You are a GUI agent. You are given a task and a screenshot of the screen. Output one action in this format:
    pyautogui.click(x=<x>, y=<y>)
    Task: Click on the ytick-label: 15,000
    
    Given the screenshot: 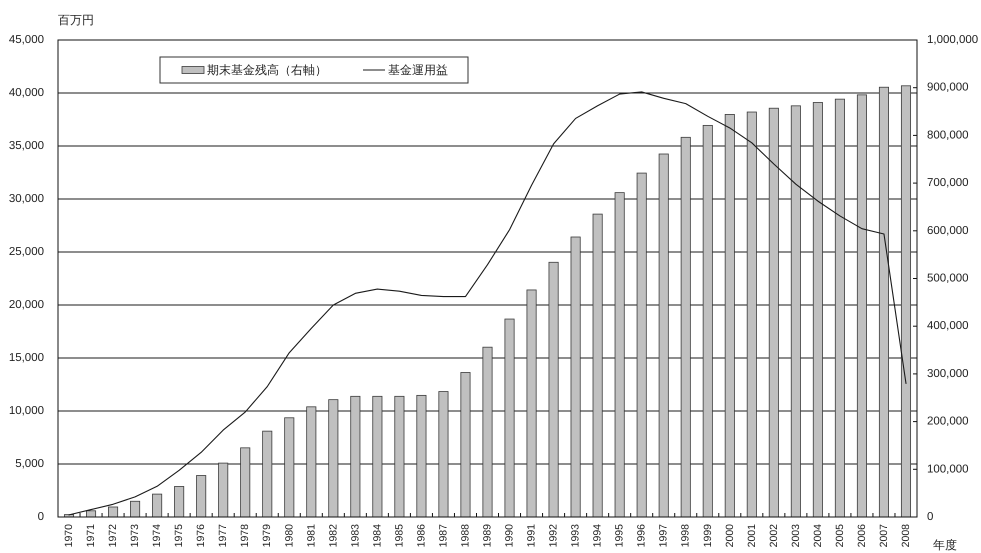 What is the action you would take?
    pyautogui.click(x=26, y=358)
    